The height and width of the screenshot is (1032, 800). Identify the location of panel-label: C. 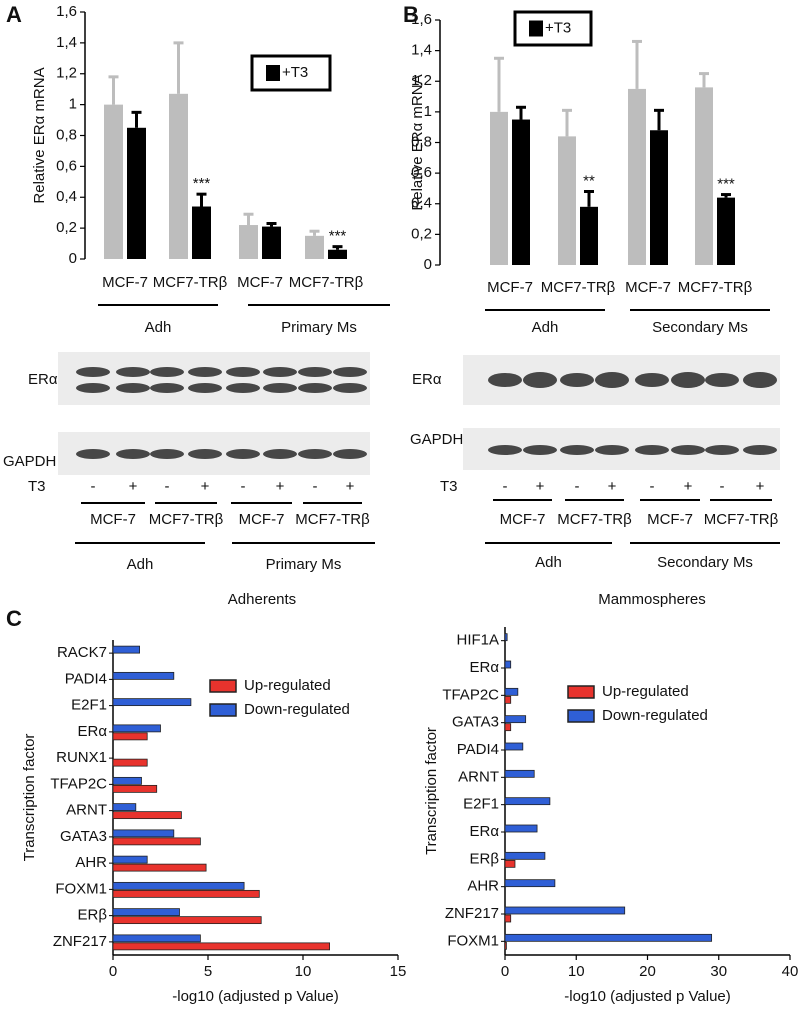
(14, 618).